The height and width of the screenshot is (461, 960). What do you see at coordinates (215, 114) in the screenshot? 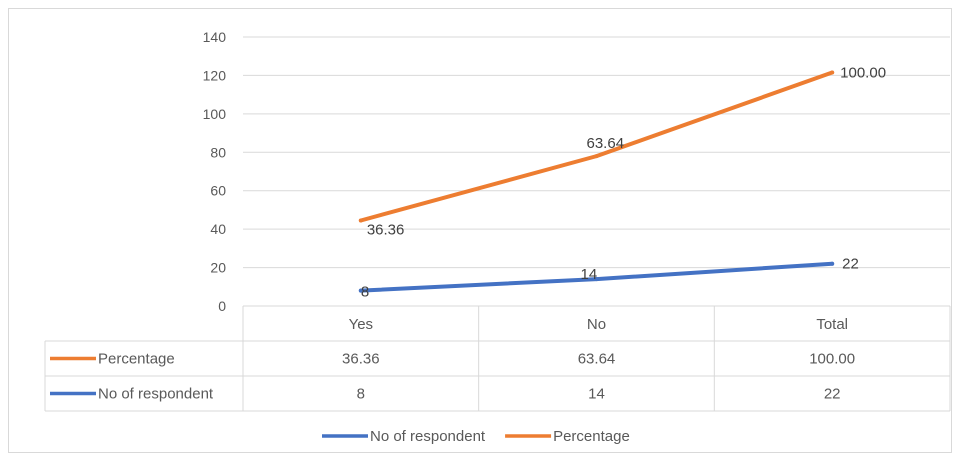
I see `y-tick-label: 100` at bounding box center [215, 114].